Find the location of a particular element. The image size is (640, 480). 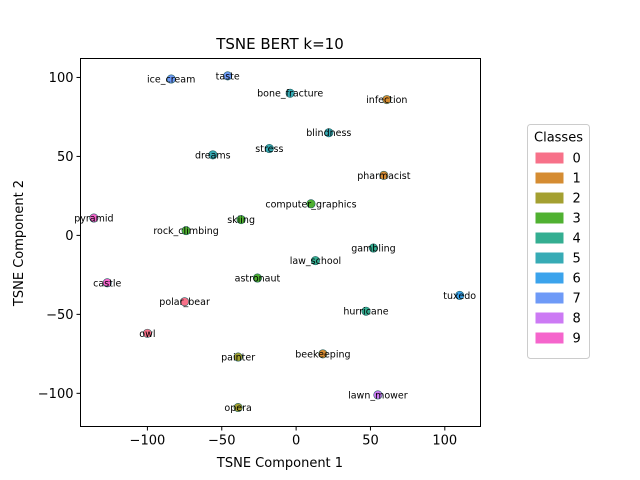

legend-label: 2 is located at coordinates (577, 199).